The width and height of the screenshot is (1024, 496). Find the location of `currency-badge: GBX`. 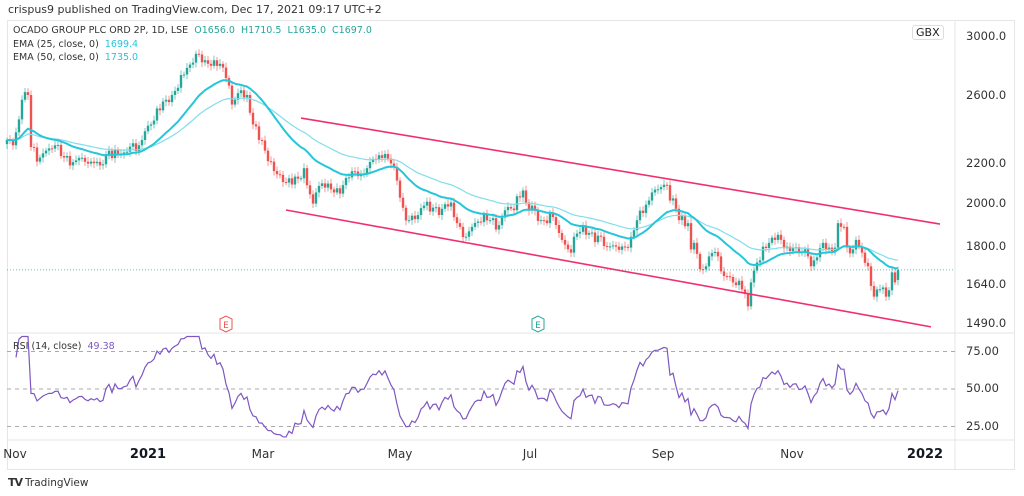

currency-badge: GBX is located at coordinates (928, 32).